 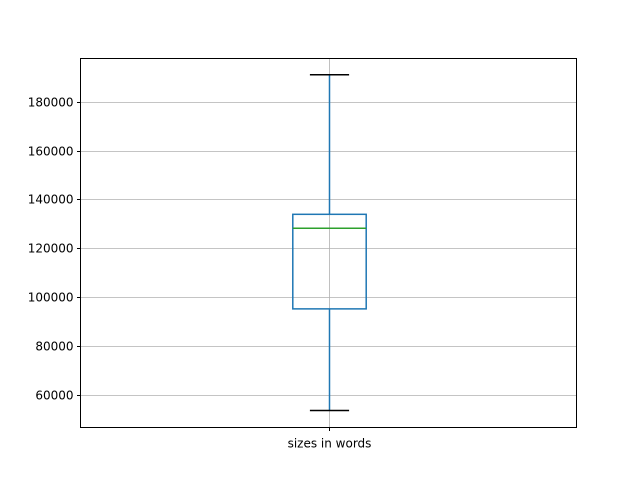 I want to click on boxes, so click(x=329, y=243).